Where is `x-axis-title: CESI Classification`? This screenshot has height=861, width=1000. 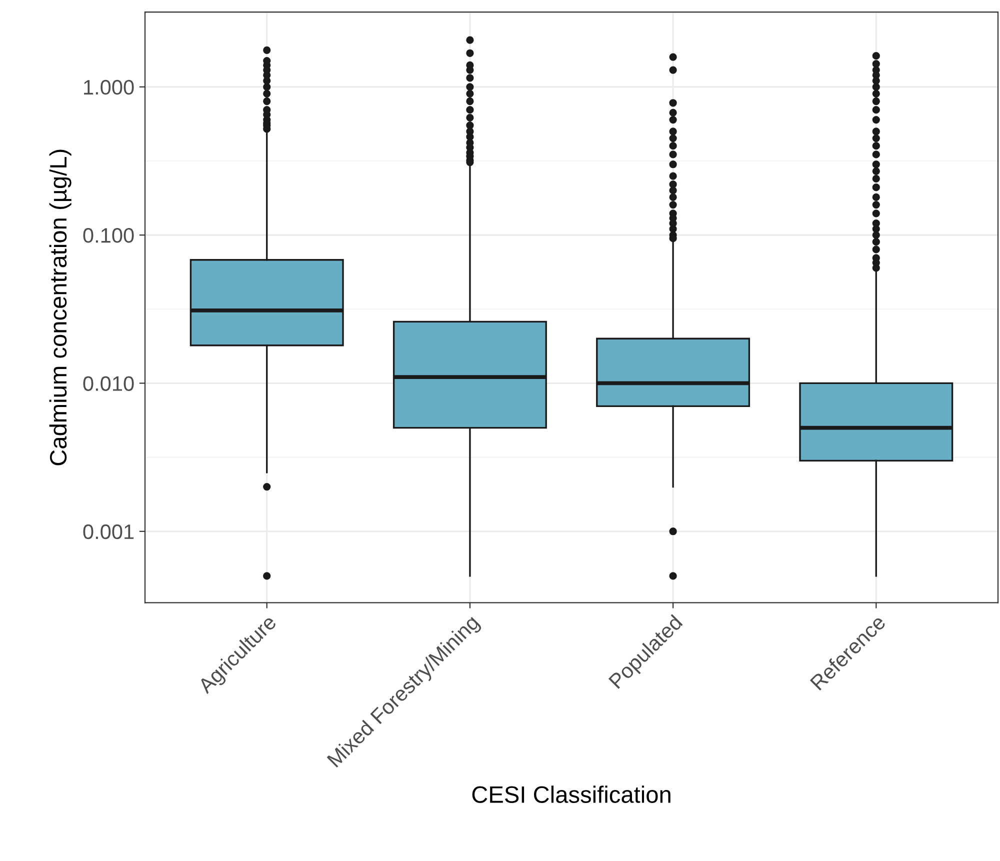
x-axis-title: CESI Classification is located at coordinates (571, 794).